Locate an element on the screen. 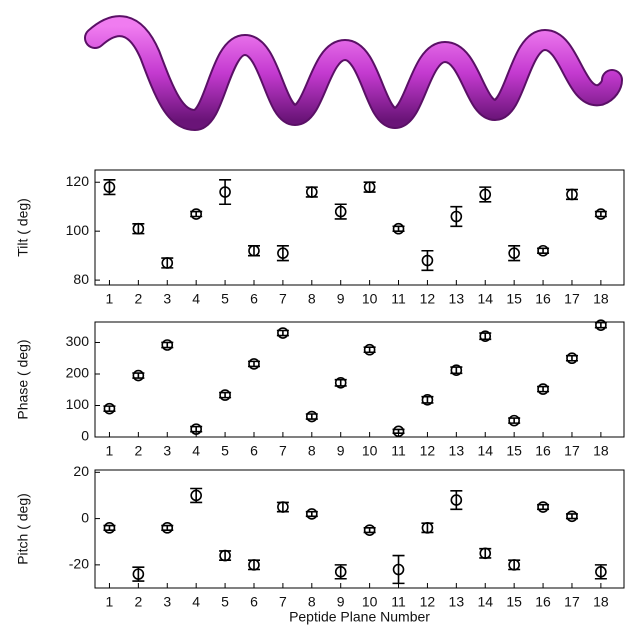 This screenshot has width=628, height=626. y-tick-label: 120 is located at coordinates (78, 181).